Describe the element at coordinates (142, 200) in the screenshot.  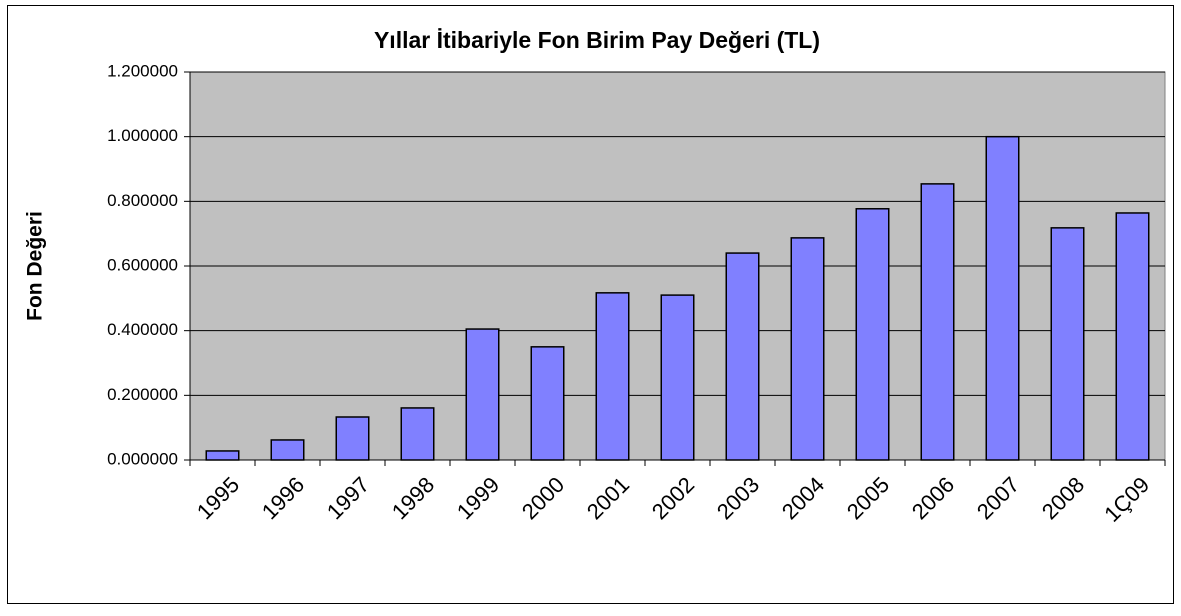
I see `y-tick-label: 0.800000` at that location.